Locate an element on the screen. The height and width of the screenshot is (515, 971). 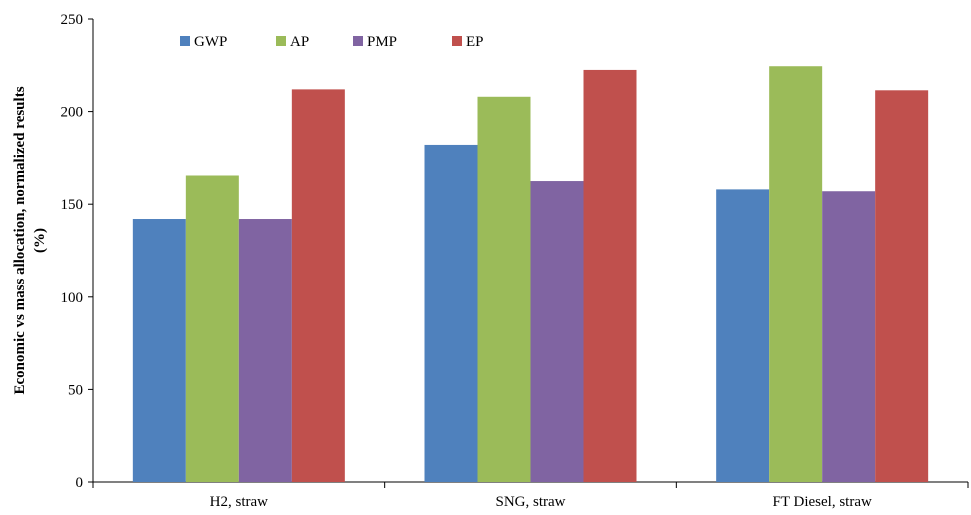
legend-label-ap: AP is located at coordinates (299, 42).